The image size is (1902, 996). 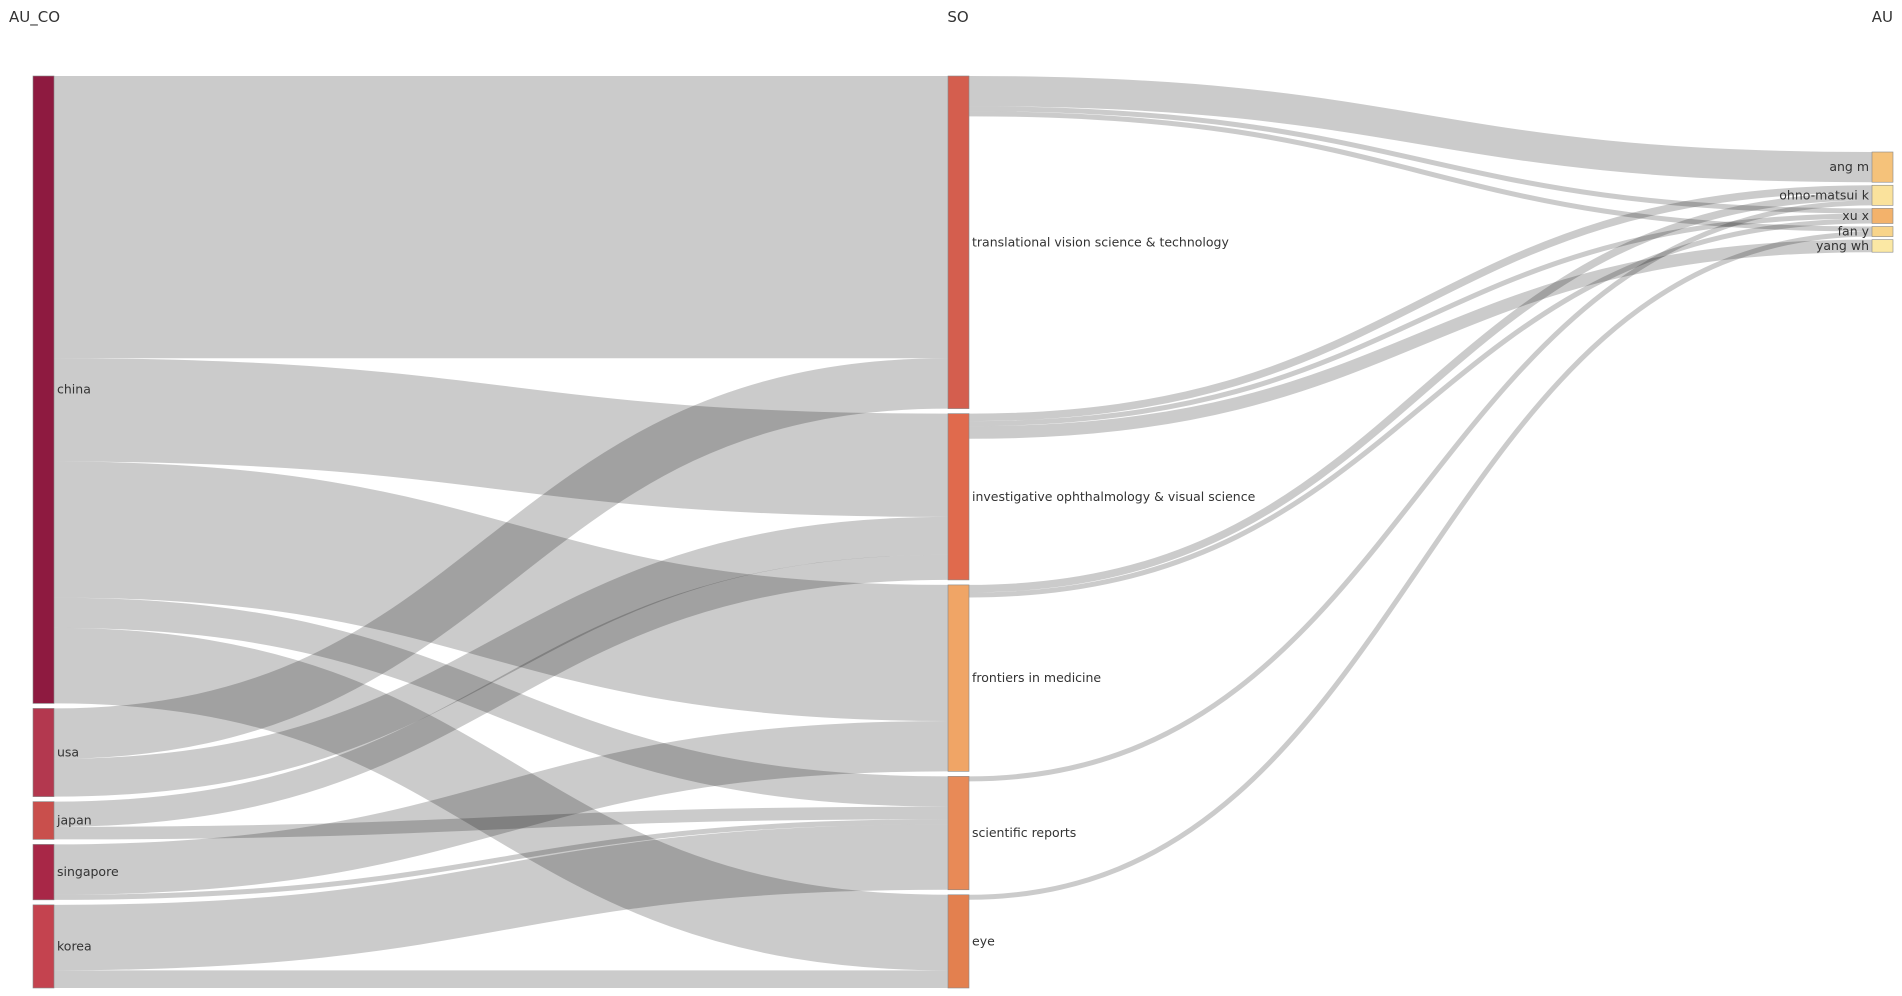 What do you see at coordinates (43, 752) in the screenshot?
I see `node-usa` at bounding box center [43, 752].